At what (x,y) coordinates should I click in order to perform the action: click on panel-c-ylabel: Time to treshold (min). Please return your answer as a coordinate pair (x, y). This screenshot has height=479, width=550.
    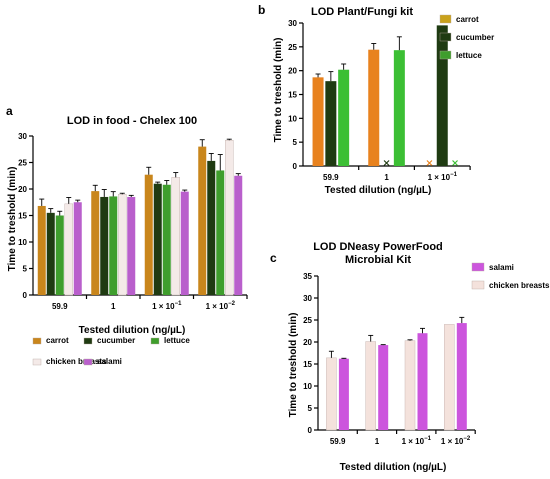
    Looking at the image, I should click on (293, 365).